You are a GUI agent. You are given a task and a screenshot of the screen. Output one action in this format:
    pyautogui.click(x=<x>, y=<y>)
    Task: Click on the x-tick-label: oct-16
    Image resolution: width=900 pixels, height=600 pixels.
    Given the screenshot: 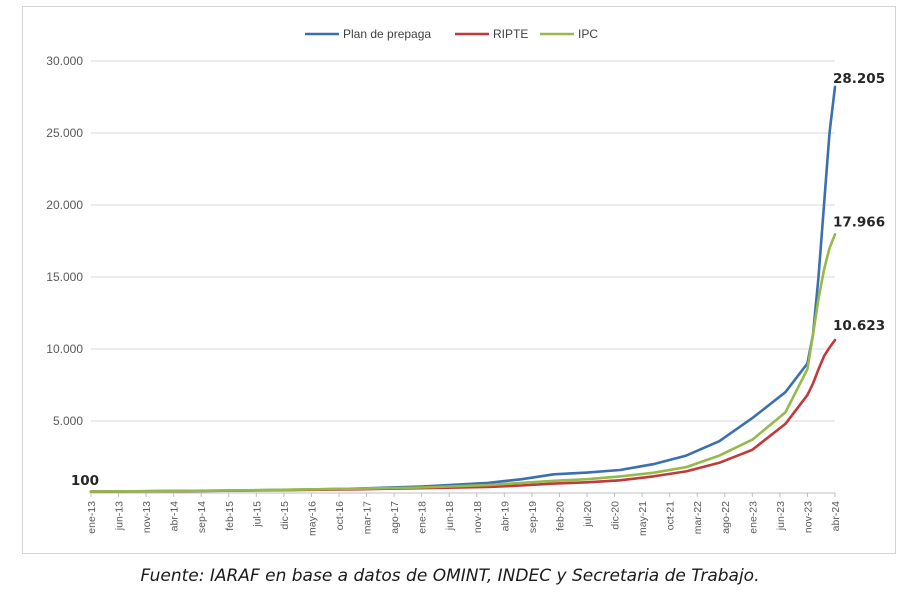 What is the action you would take?
    pyautogui.click(x=340, y=515)
    